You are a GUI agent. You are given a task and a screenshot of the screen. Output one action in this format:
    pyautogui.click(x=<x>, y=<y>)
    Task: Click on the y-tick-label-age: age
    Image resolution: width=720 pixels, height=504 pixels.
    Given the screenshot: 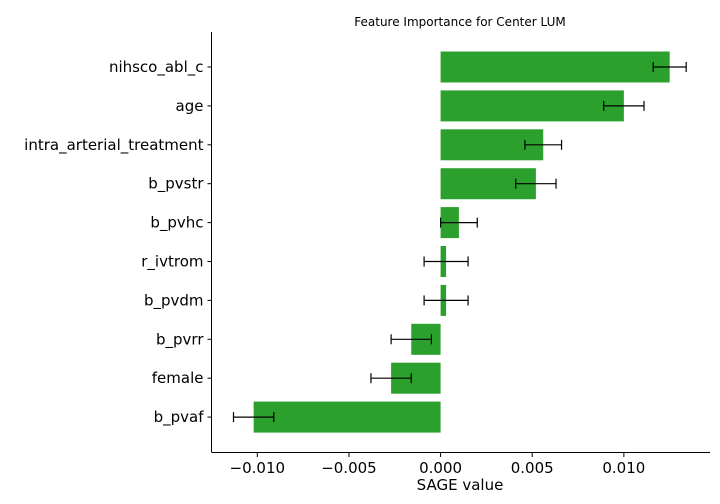 What is the action you would take?
    pyautogui.click(x=190, y=106)
    